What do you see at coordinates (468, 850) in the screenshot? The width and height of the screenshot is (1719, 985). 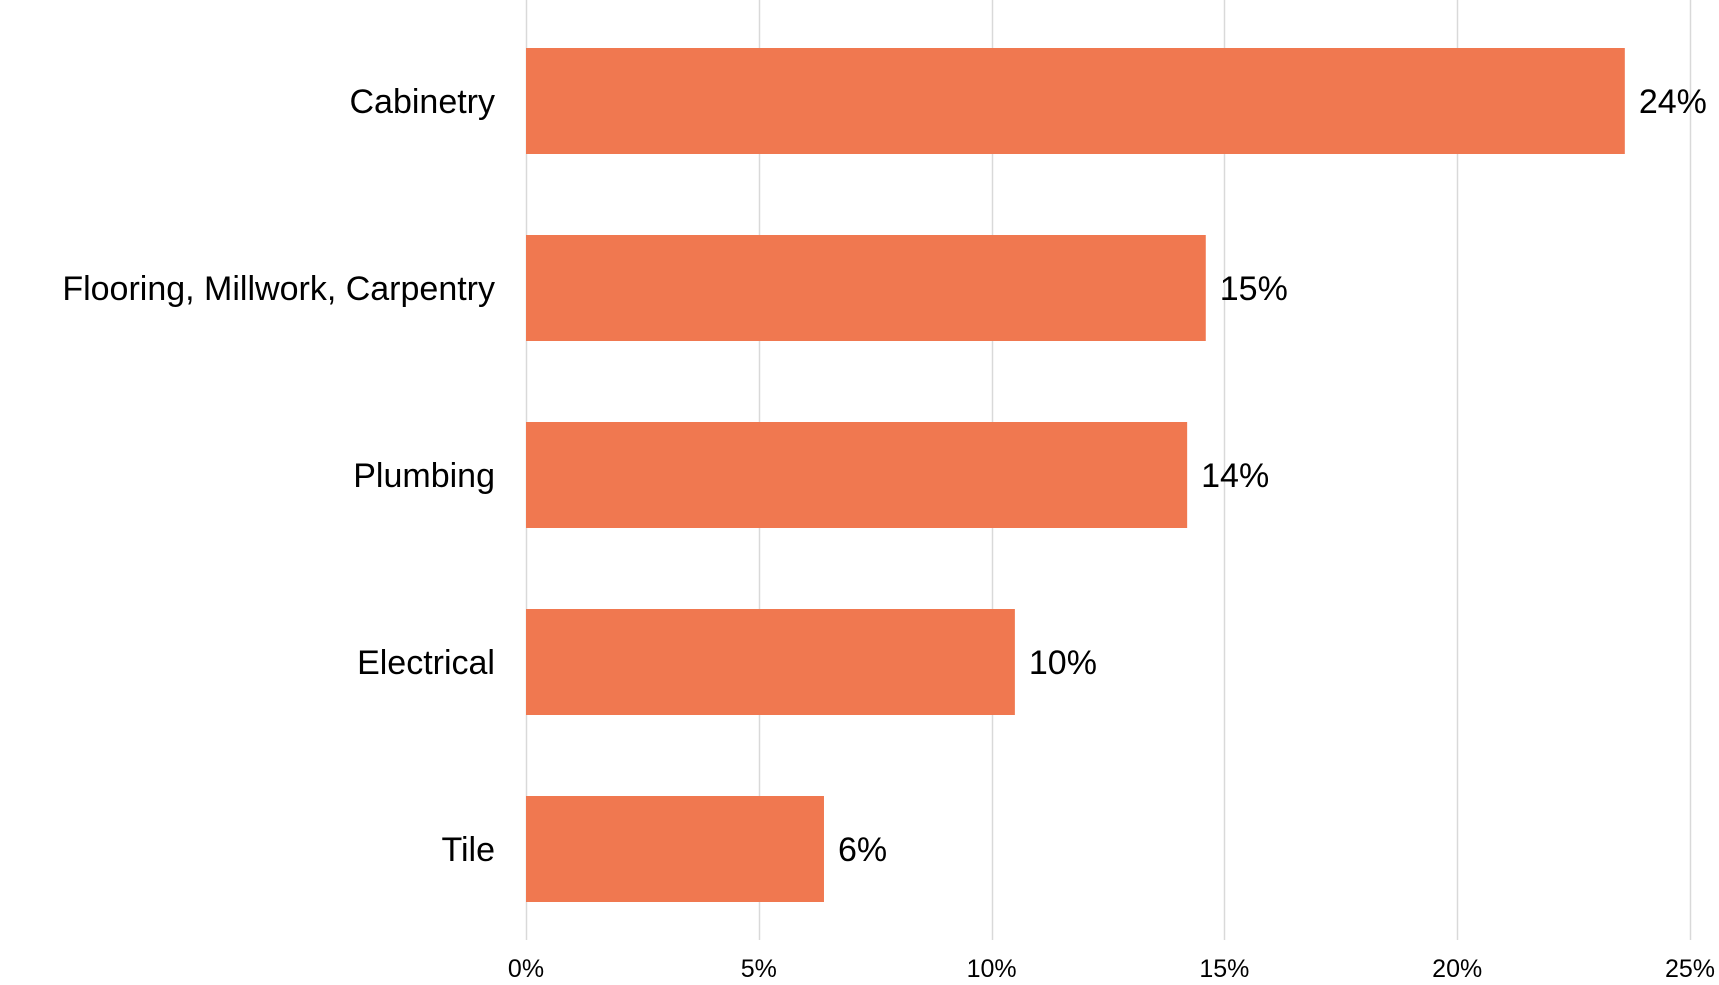 I see `category-label: Tile` at bounding box center [468, 850].